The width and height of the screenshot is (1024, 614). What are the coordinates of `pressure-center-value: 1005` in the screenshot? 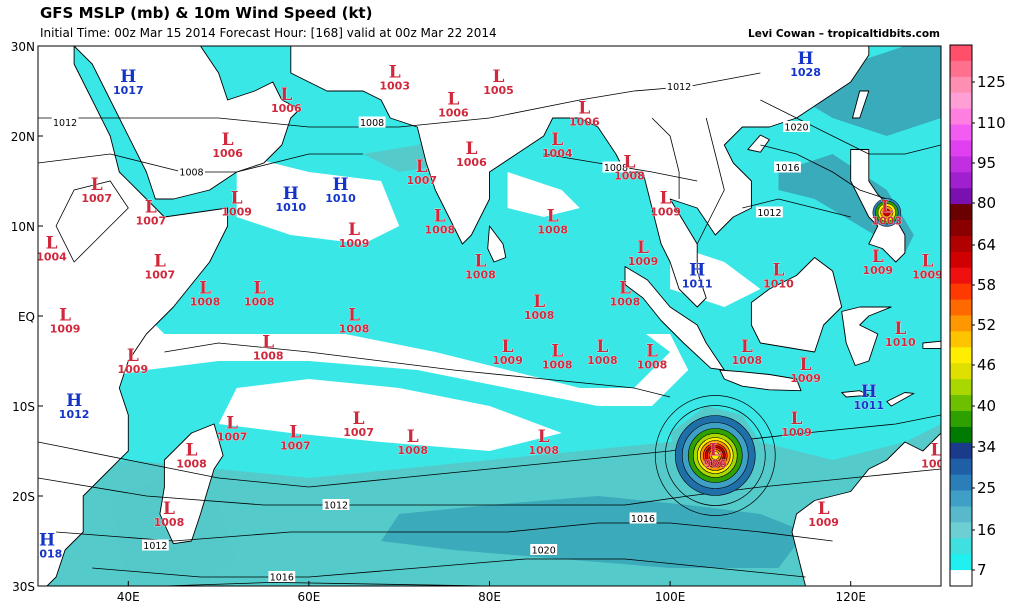 It's located at (498, 90).